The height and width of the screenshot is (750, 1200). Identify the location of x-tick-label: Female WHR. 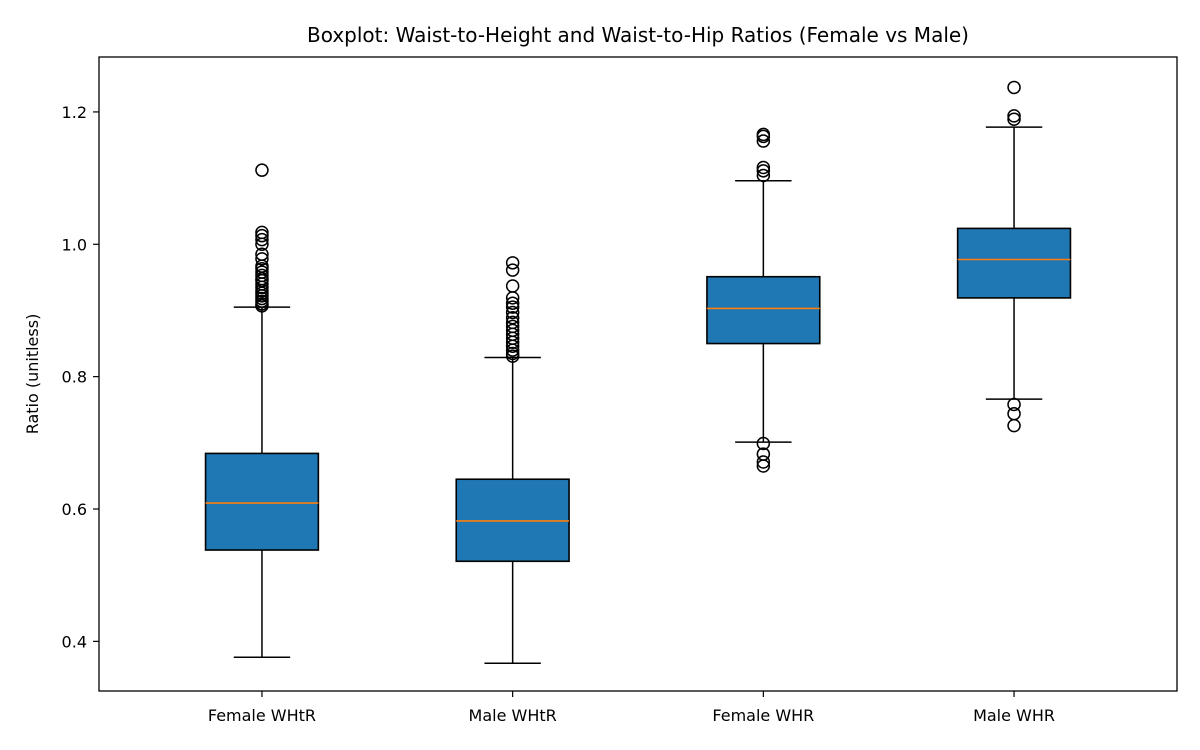
(763, 715).